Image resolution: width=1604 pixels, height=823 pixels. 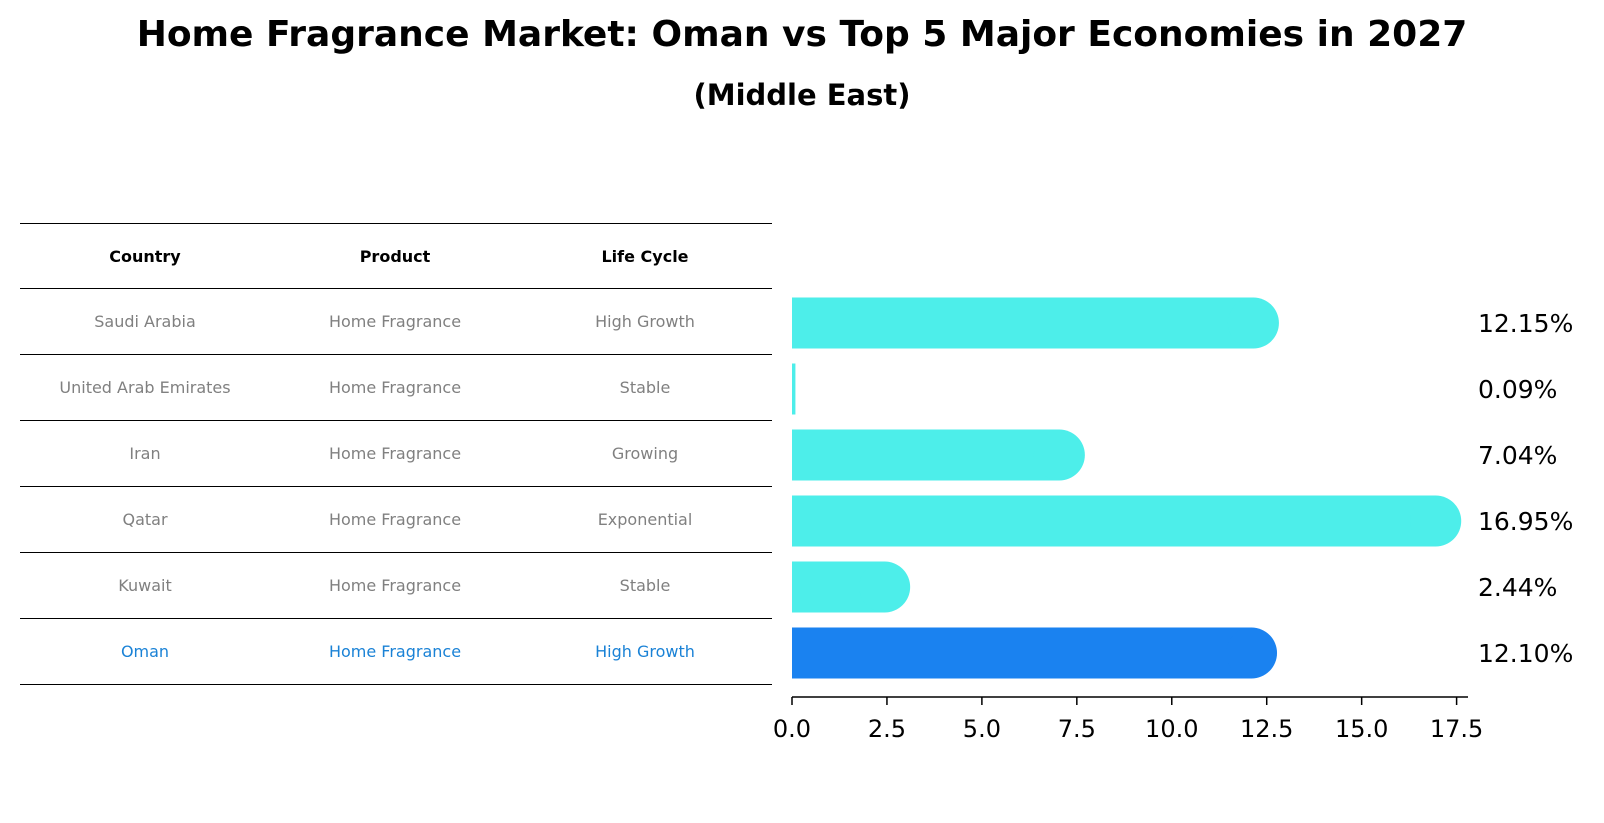 I want to click on x-tick-label: 10.0, so click(x=1171, y=729).